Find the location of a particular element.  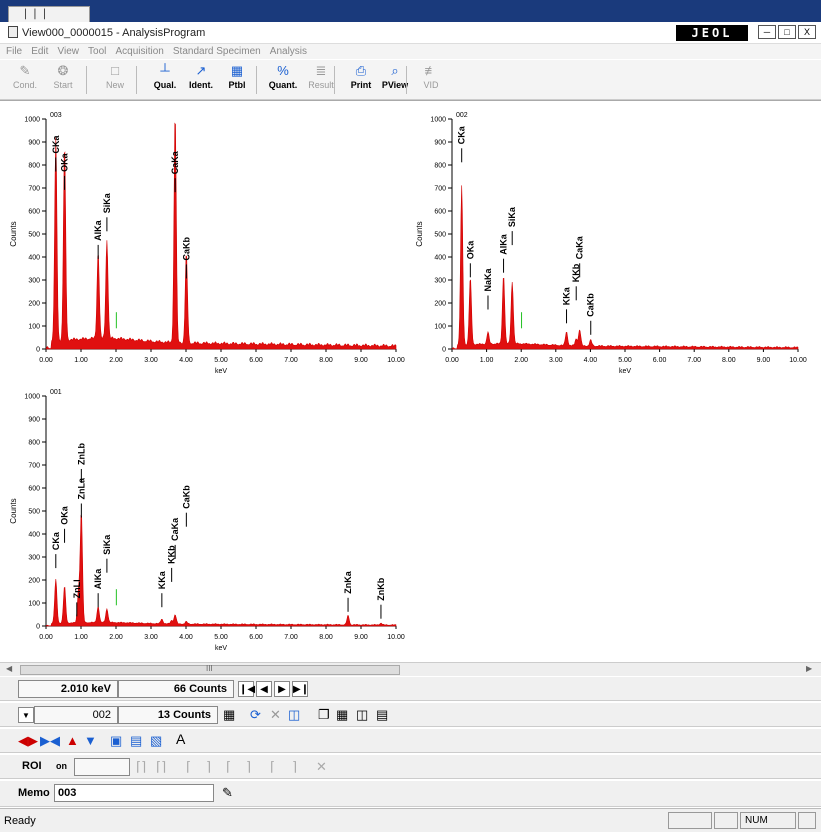

layout-icon: ▦ is located at coordinates (342, 714).